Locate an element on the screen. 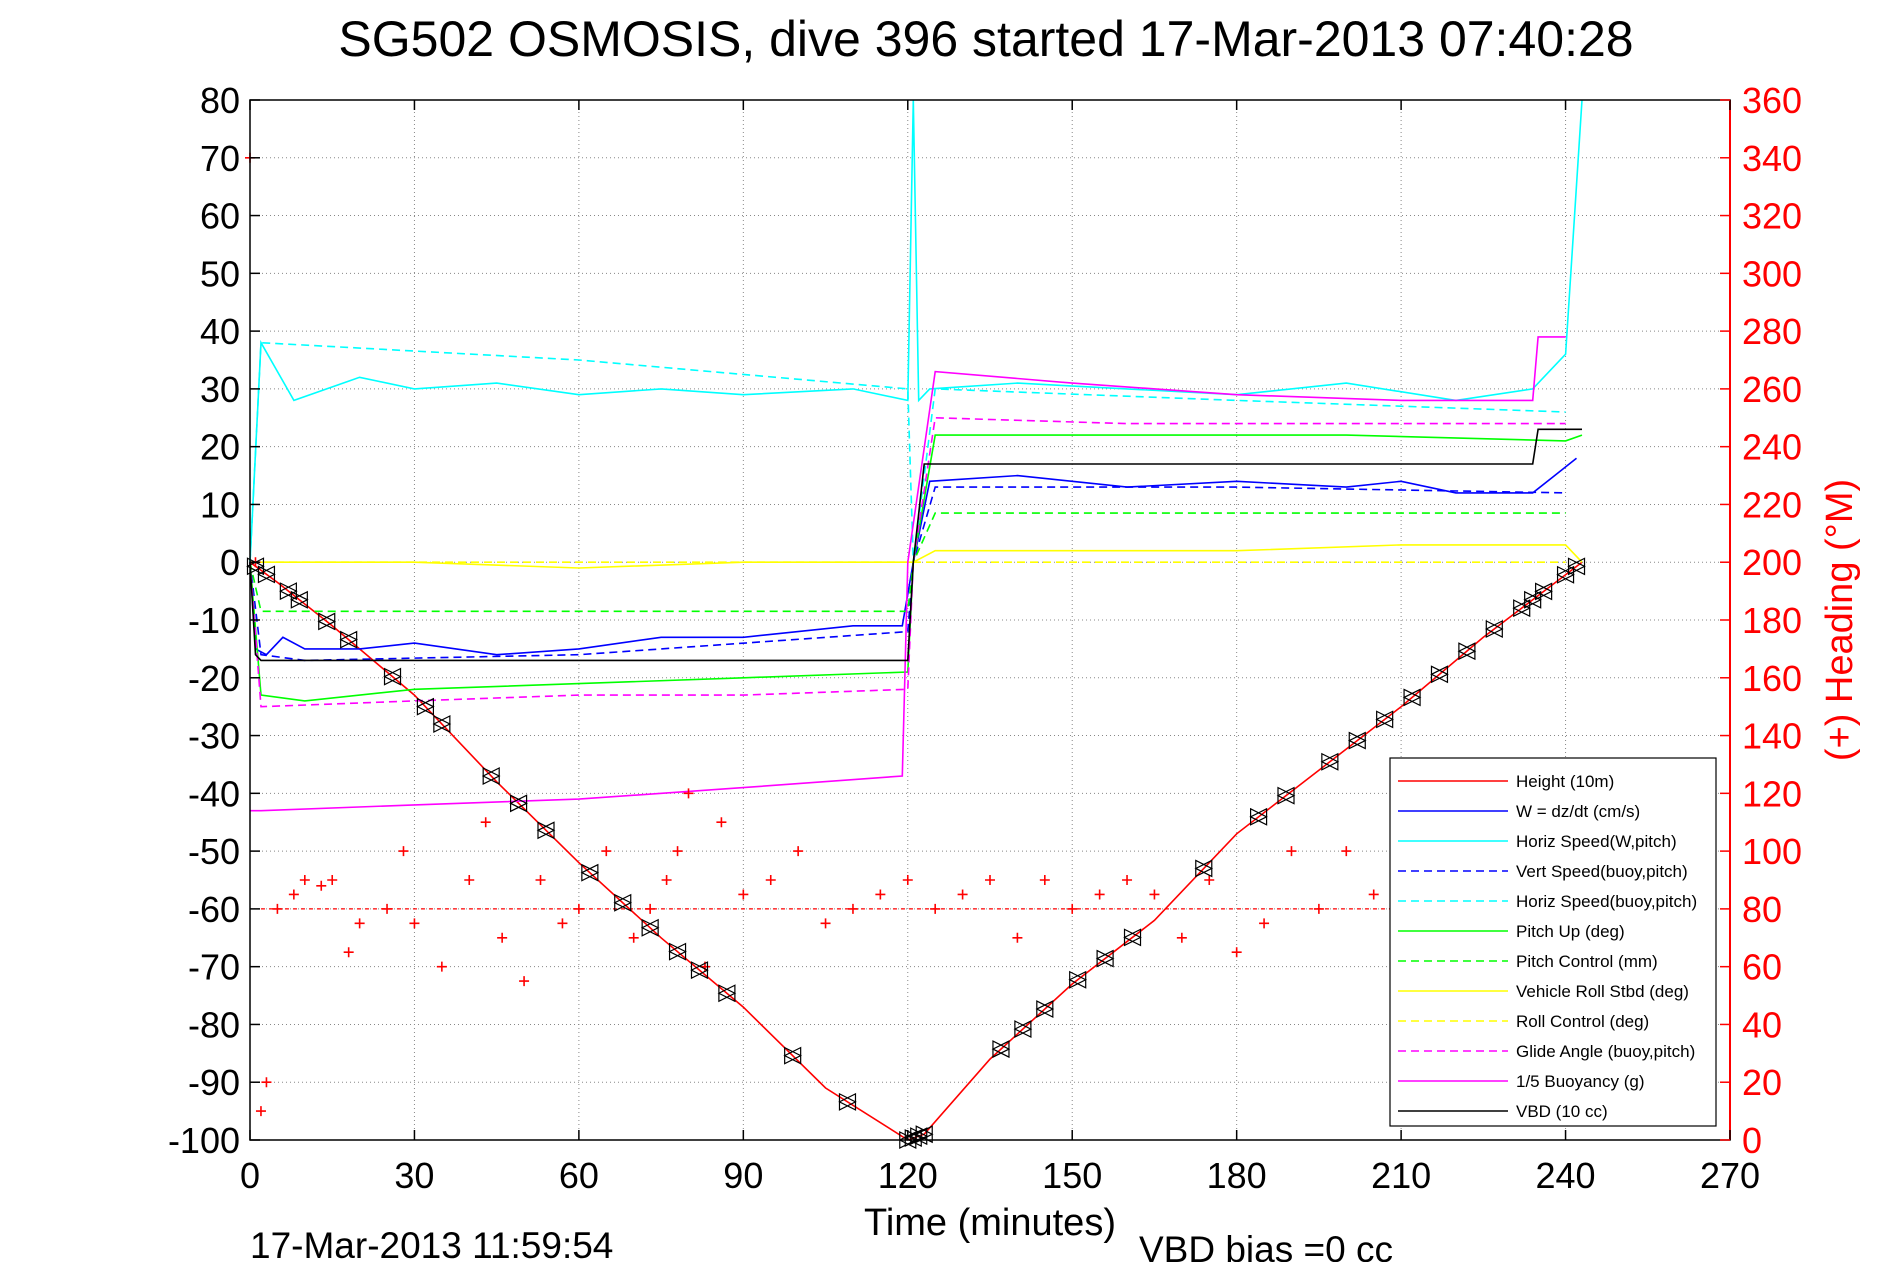  right-tick-label: 160 is located at coordinates (1772, 678).